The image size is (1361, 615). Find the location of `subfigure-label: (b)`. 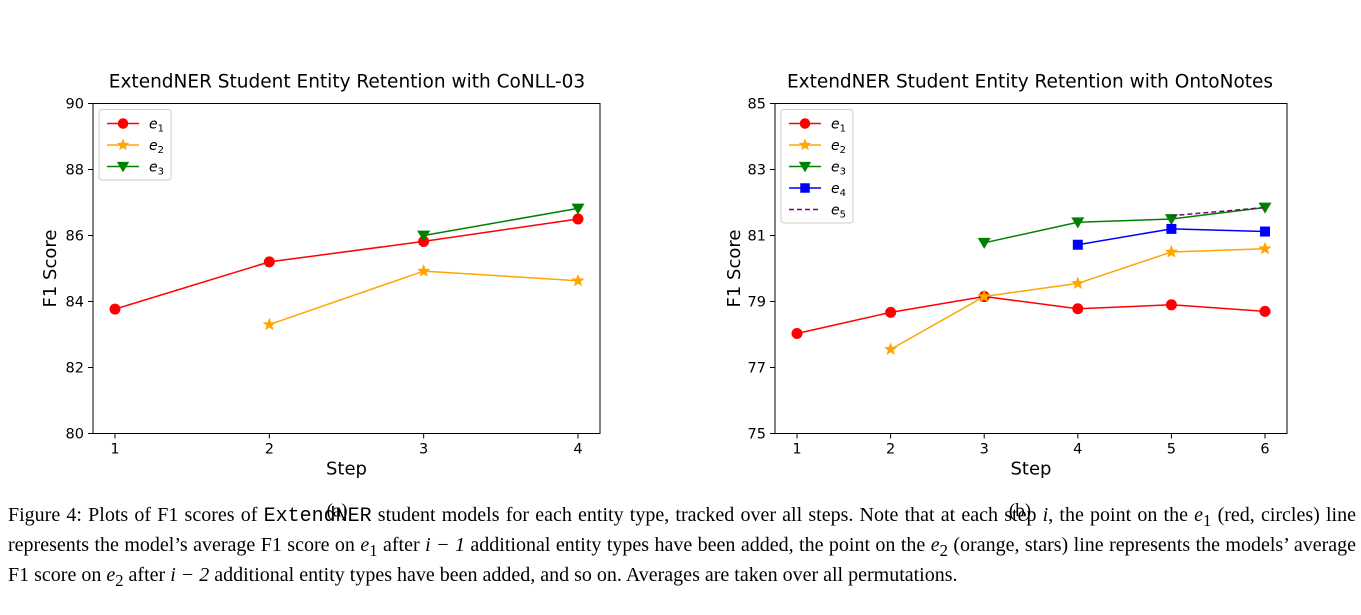

subfigure-label: (b) is located at coordinates (1020, 511).